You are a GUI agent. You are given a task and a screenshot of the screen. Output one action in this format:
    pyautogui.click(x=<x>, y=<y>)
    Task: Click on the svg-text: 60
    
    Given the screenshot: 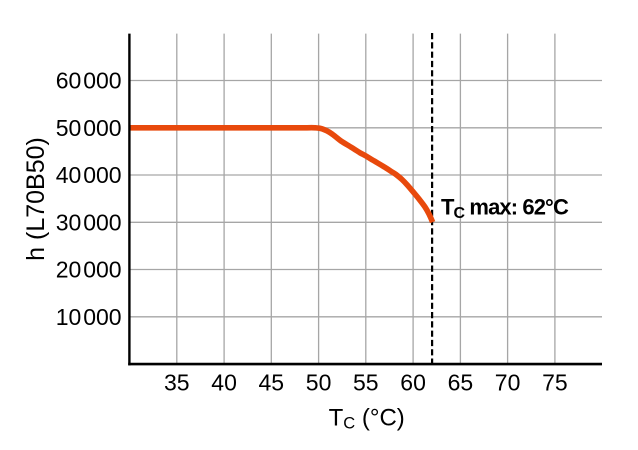 What is the action you would take?
    pyautogui.click(x=413, y=383)
    